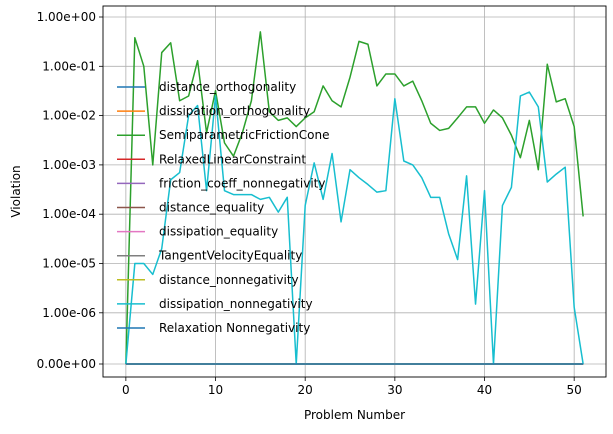 The width and height of the screenshot is (613, 434). I want to click on y-tick-label: 1.00e-01, so click(69, 66).